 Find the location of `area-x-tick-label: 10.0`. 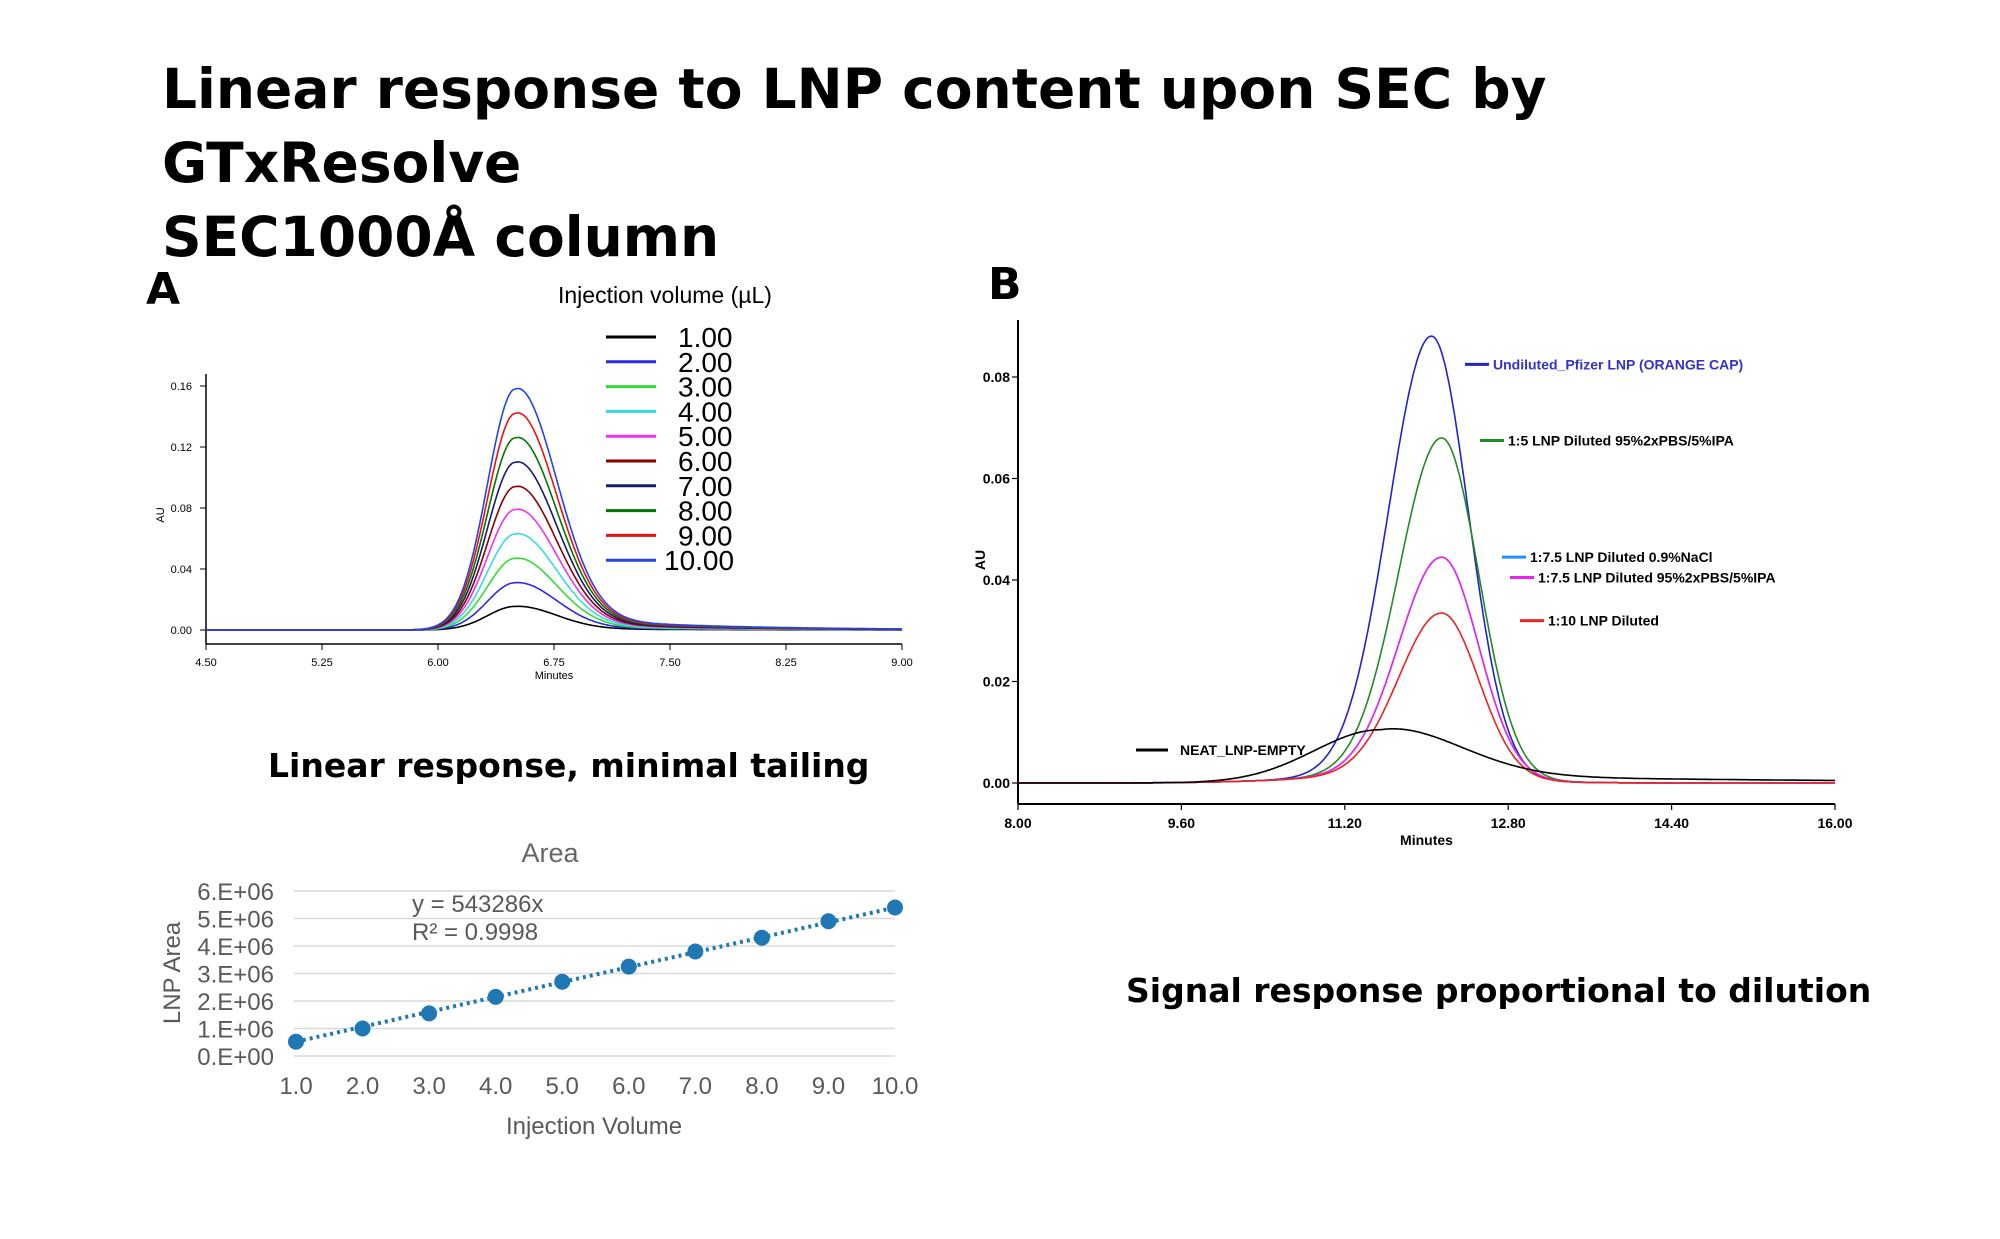

area-x-tick-label: 10.0 is located at coordinates (895, 1086).